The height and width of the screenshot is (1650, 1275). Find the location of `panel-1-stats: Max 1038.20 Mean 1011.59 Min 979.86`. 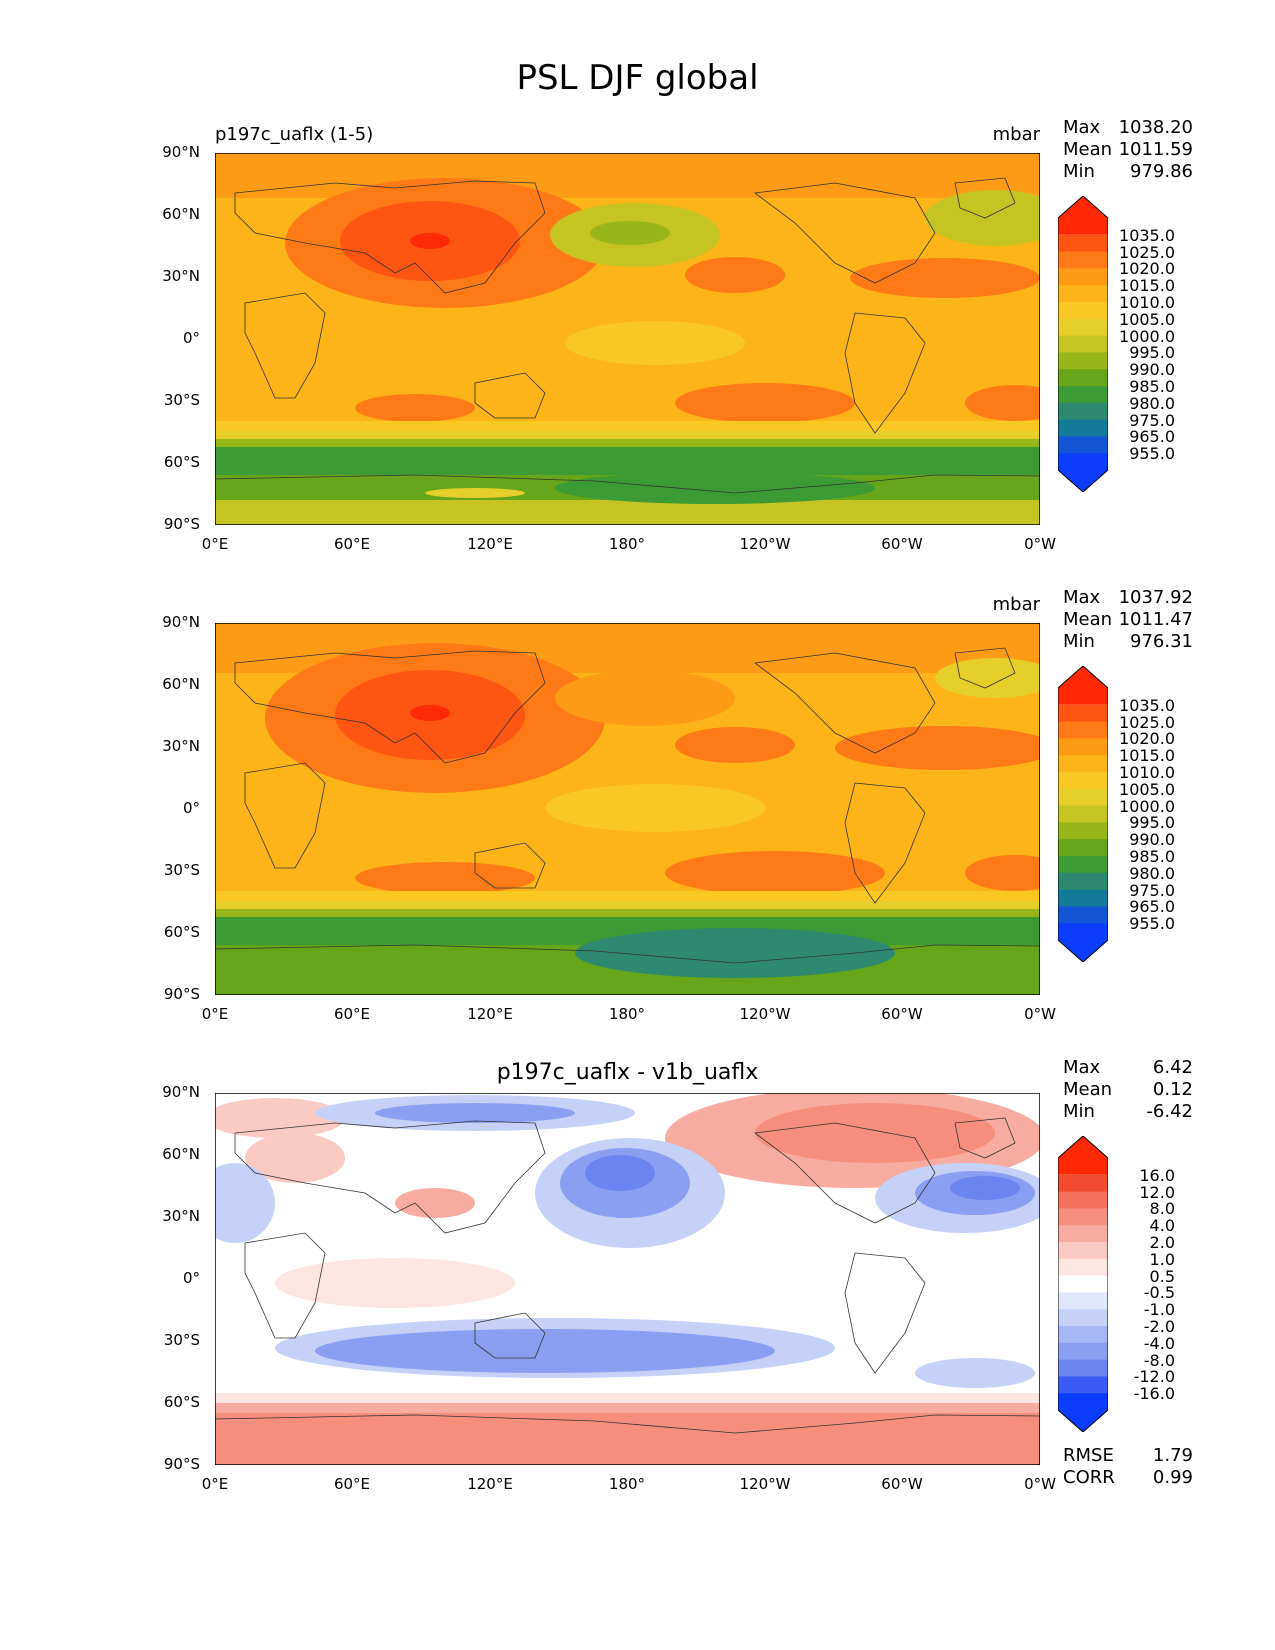

panel-1-stats: Max 1038.20 Mean 1011.59 Min 979.86 is located at coordinates (1128, 150).